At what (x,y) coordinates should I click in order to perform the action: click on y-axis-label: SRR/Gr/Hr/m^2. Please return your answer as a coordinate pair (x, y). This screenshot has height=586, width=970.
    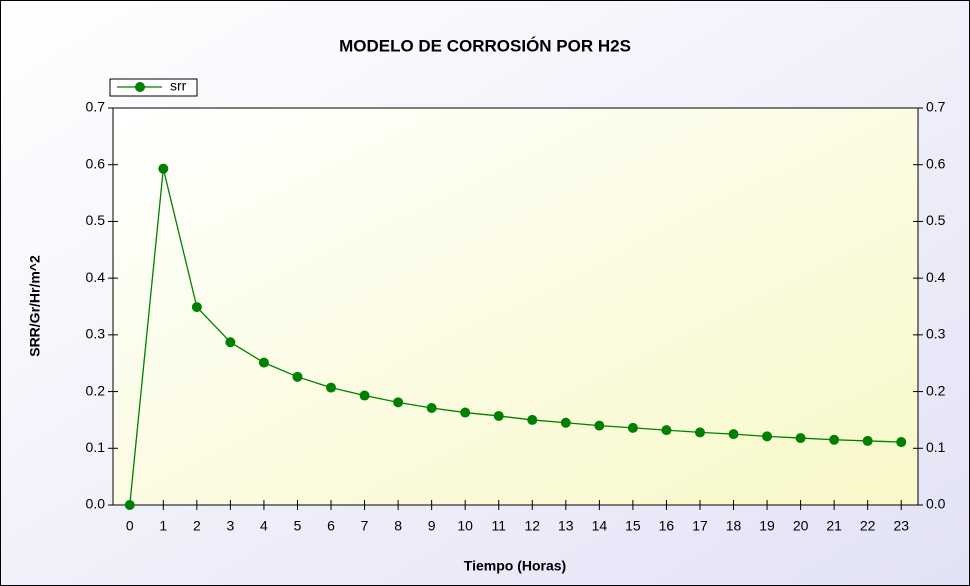
    Looking at the image, I should click on (35, 306).